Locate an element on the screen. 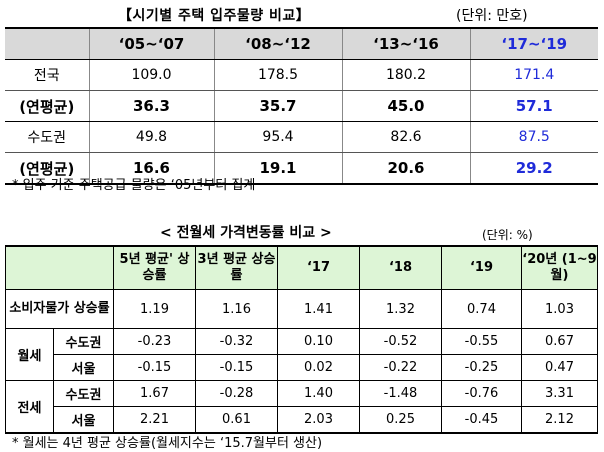 The height and width of the screenshot is (452, 604). table-row: 수도권 49.8 95.4 82.6 87.5 is located at coordinates (301, 137).